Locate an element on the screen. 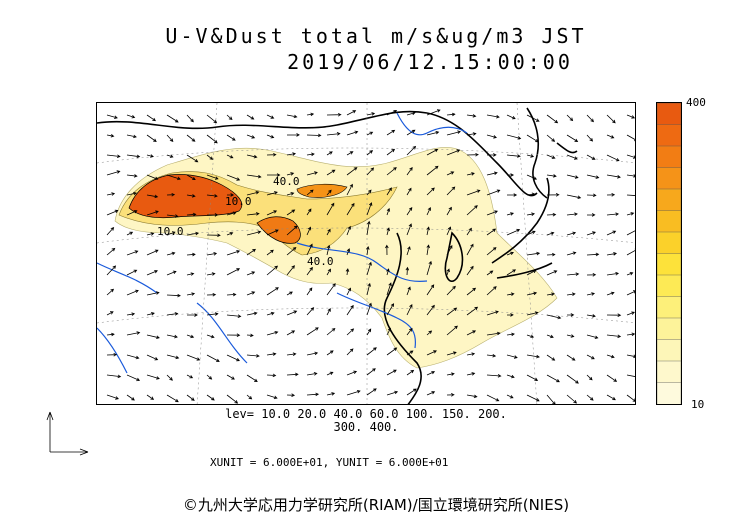 The height and width of the screenshot is (532, 752). color-scale-bar is located at coordinates (669, 253).